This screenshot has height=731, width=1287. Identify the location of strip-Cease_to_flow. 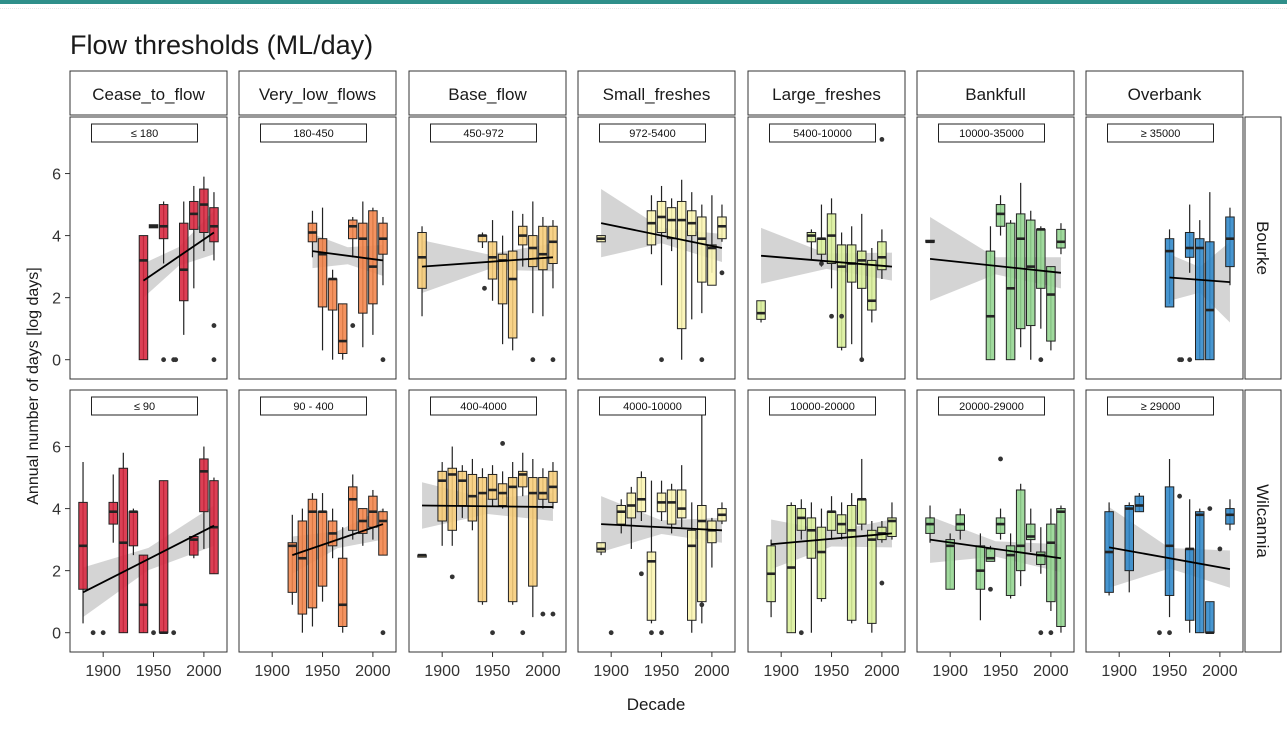
(148, 93).